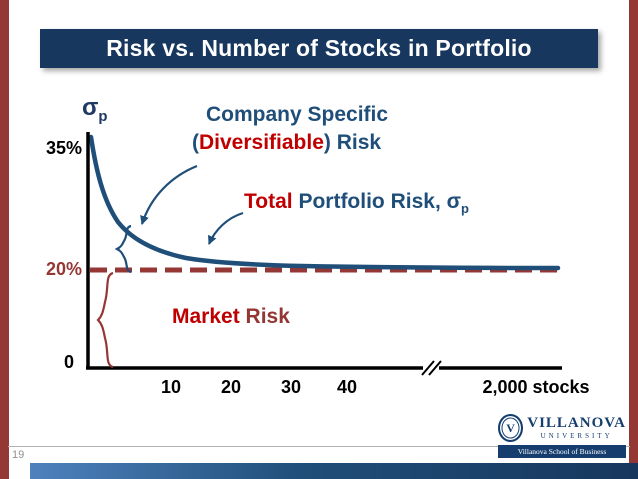 This screenshot has height=479, width=638. I want to click on footer-divider-line, so click(319, 446).